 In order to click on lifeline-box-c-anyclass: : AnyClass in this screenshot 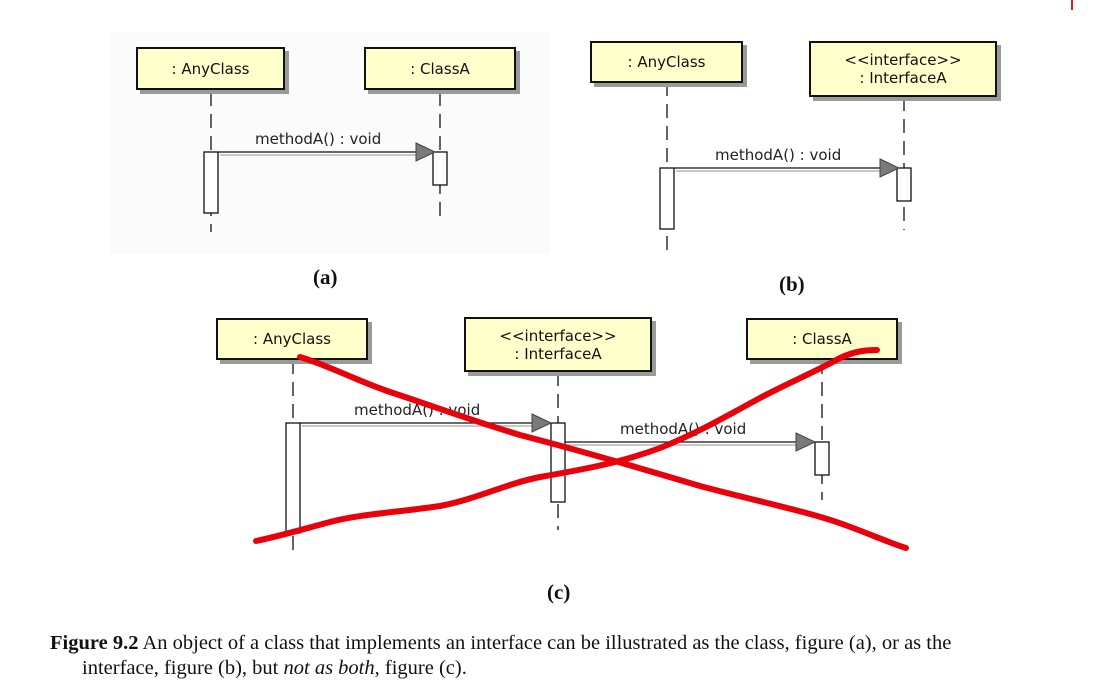, I will do `click(292, 339)`.